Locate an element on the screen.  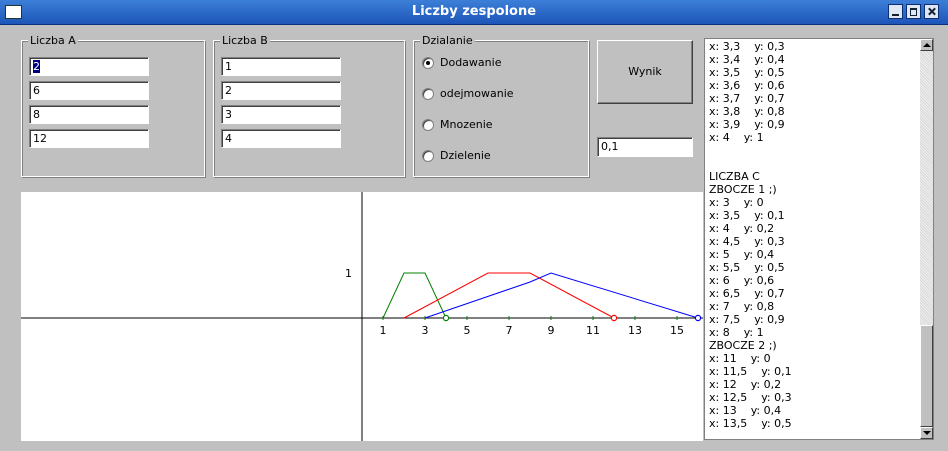
output-line: x: 11,5 y: 0,1 is located at coordinates (750, 371).